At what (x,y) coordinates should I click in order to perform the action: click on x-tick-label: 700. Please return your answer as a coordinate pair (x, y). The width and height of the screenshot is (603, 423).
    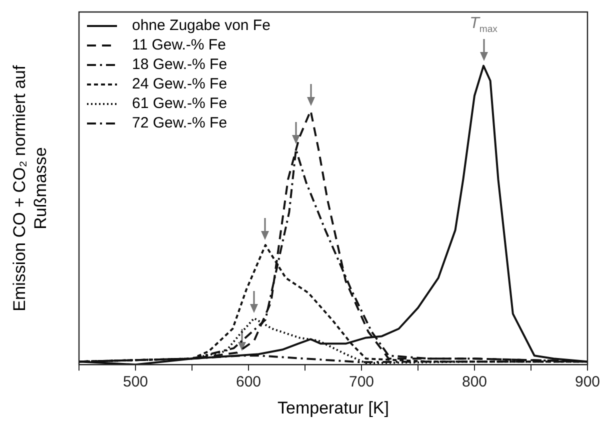
    Looking at the image, I should click on (361, 382).